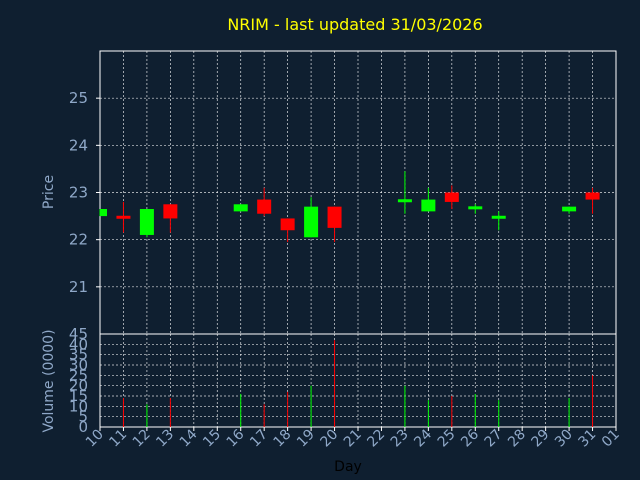 The image size is (640, 480). I want to click on x-tick-label: 28, so click(517, 439).